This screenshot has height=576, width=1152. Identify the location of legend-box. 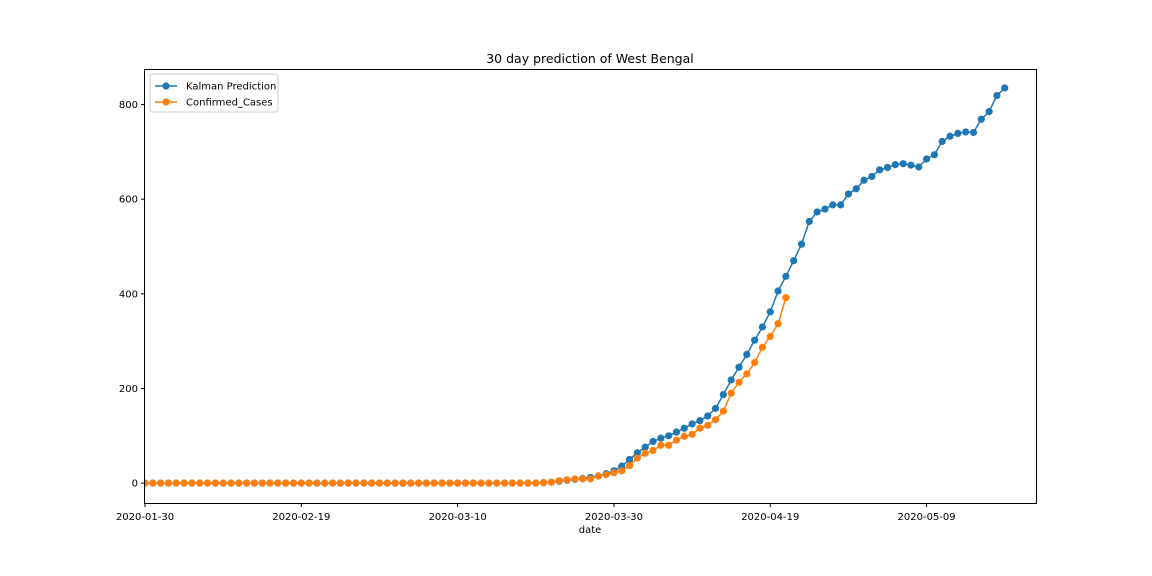
(214, 93).